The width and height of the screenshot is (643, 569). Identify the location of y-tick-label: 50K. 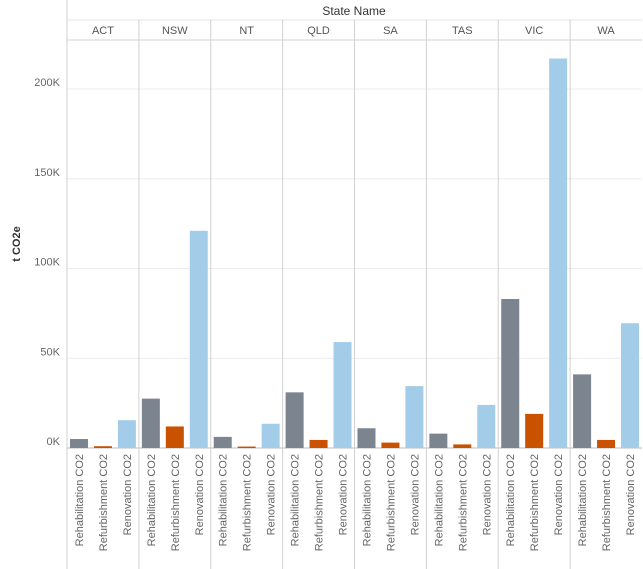
(50, 352).